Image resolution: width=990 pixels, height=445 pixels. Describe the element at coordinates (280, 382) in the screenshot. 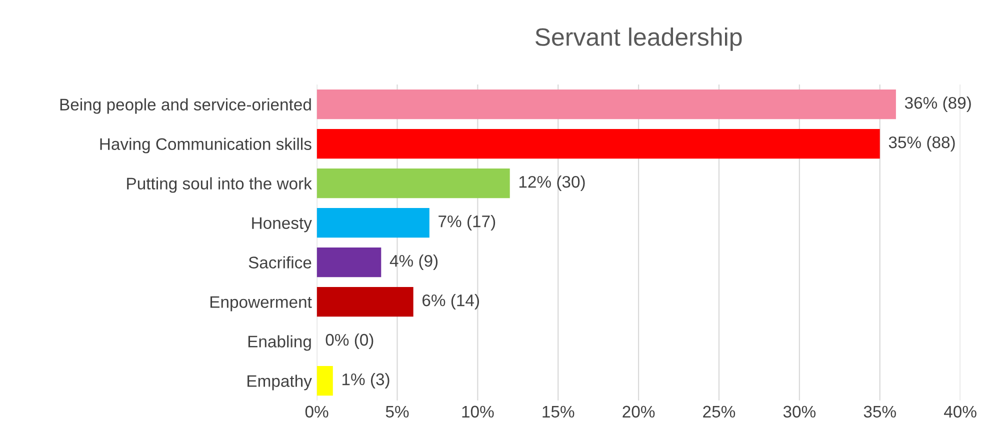

I see `y-tick-label: Empathy` at that location.